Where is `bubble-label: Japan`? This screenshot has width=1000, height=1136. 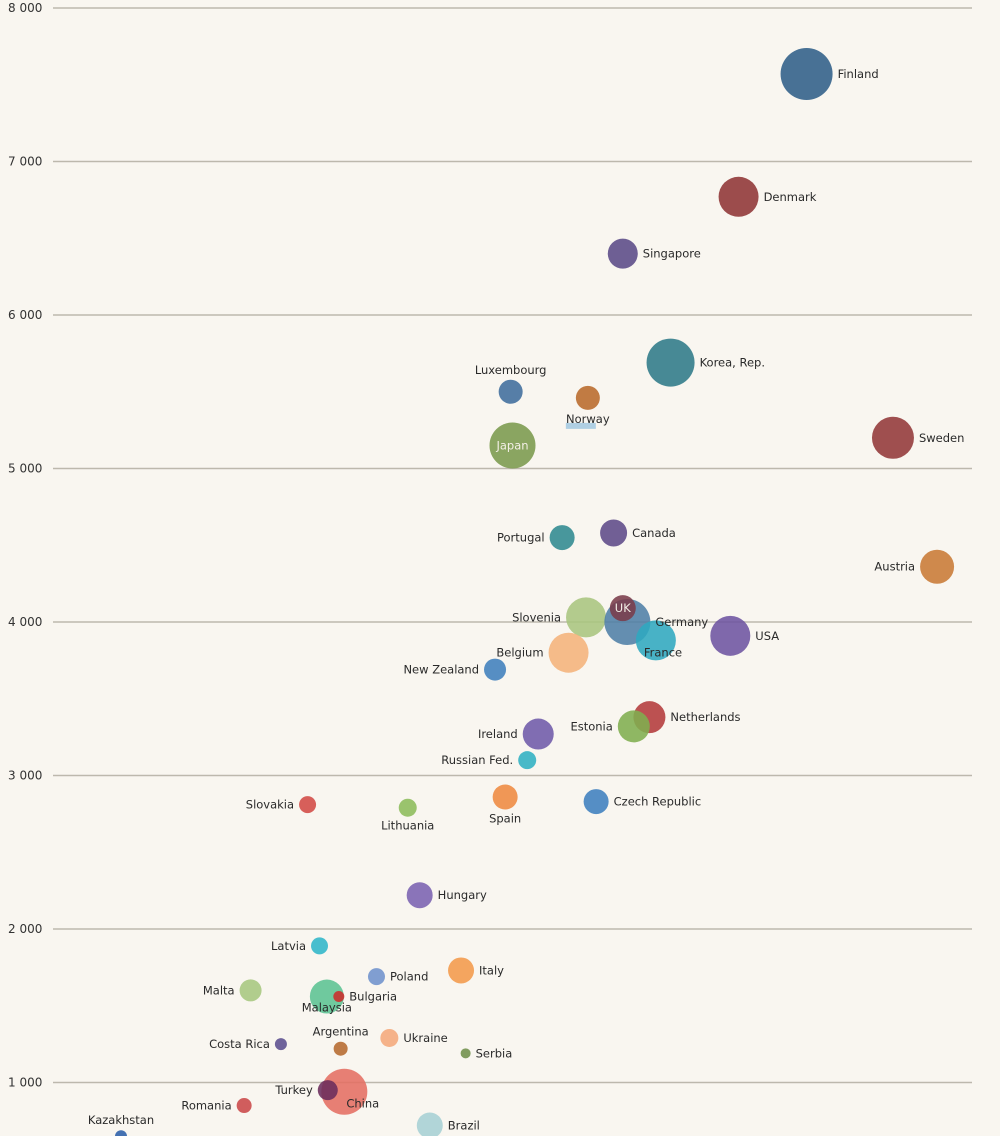
bubble-label: Japan is located at coordinates (511, 445).